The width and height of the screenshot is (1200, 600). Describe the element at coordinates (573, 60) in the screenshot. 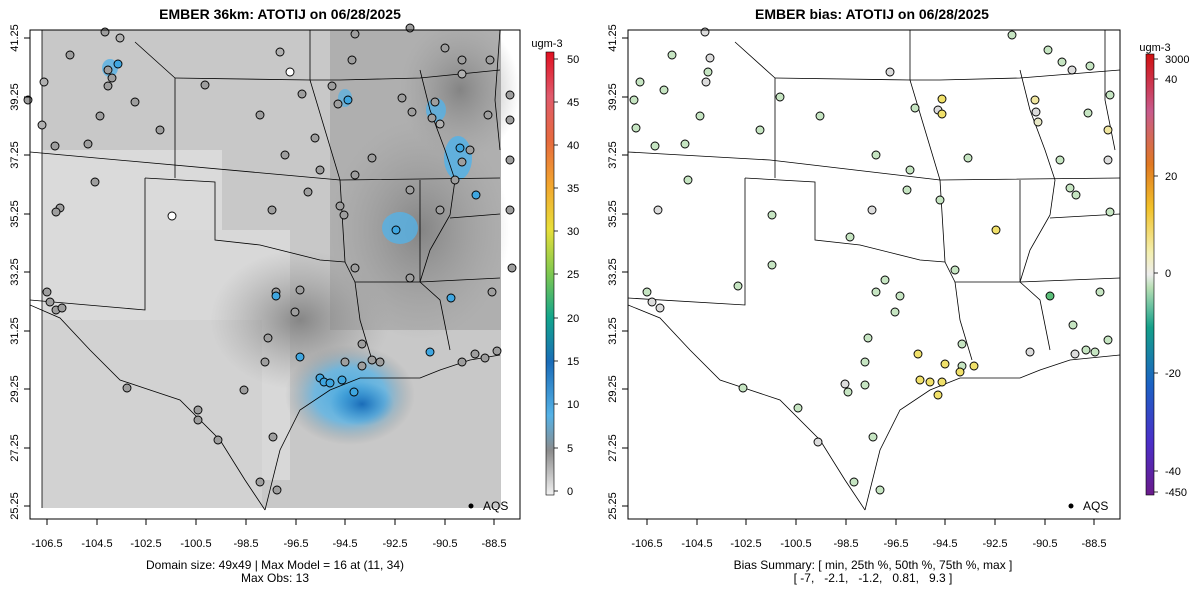

I see `colorbar-tick-label: 50` at that location.